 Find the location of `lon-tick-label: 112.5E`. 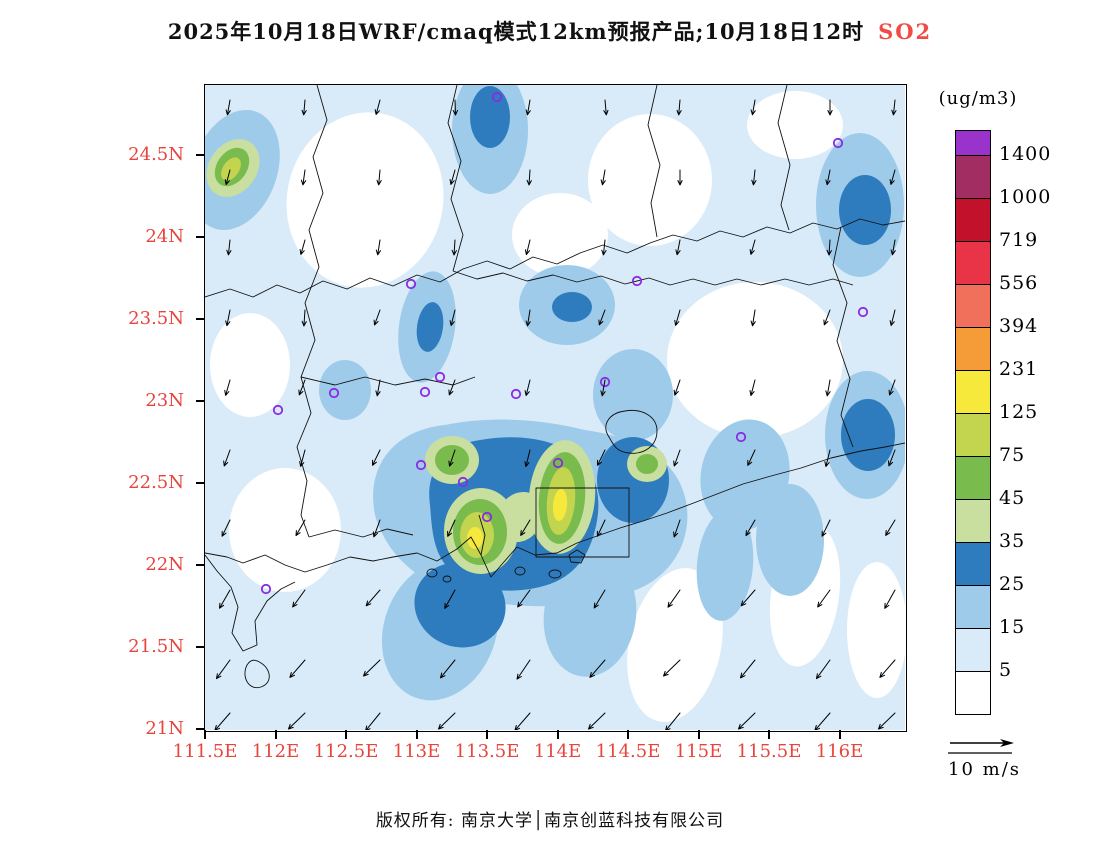

lon-tick-label: 112.5E is located at coordinates (346, 751).